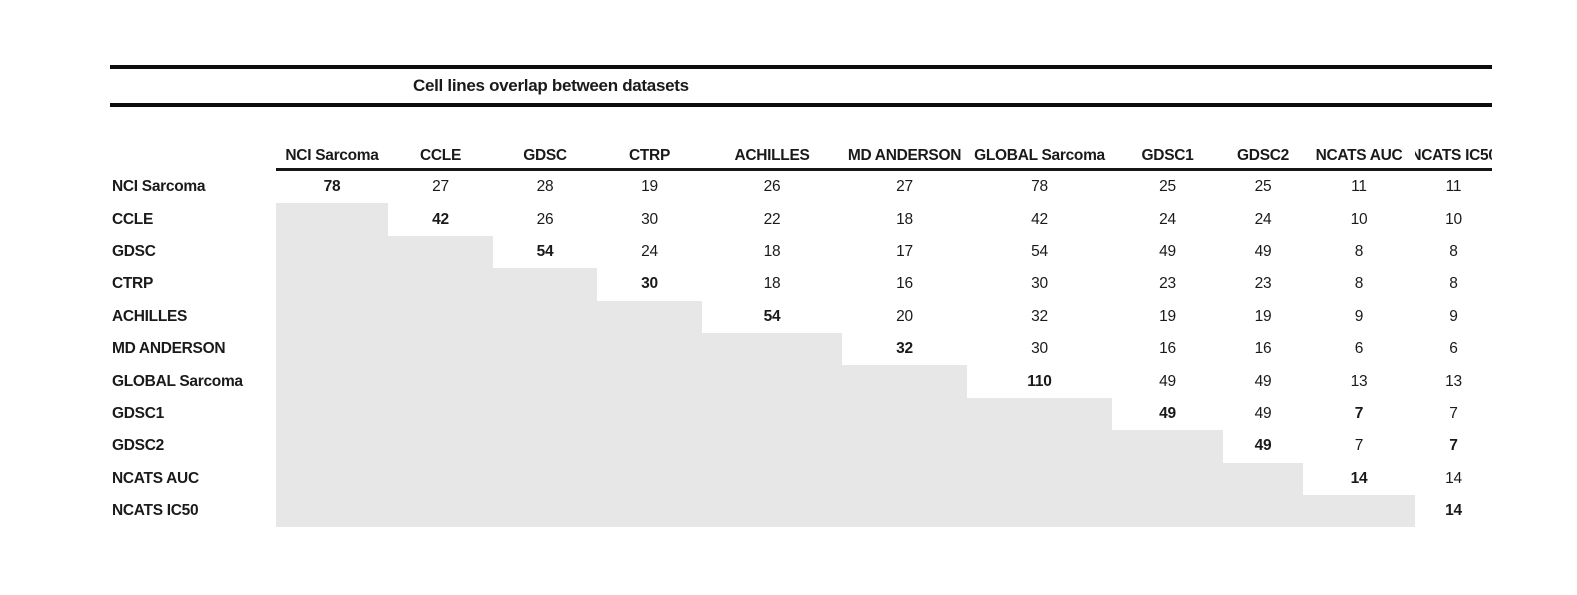  I want to click on column-header: NCI Sarcoma, so click(332, 154).